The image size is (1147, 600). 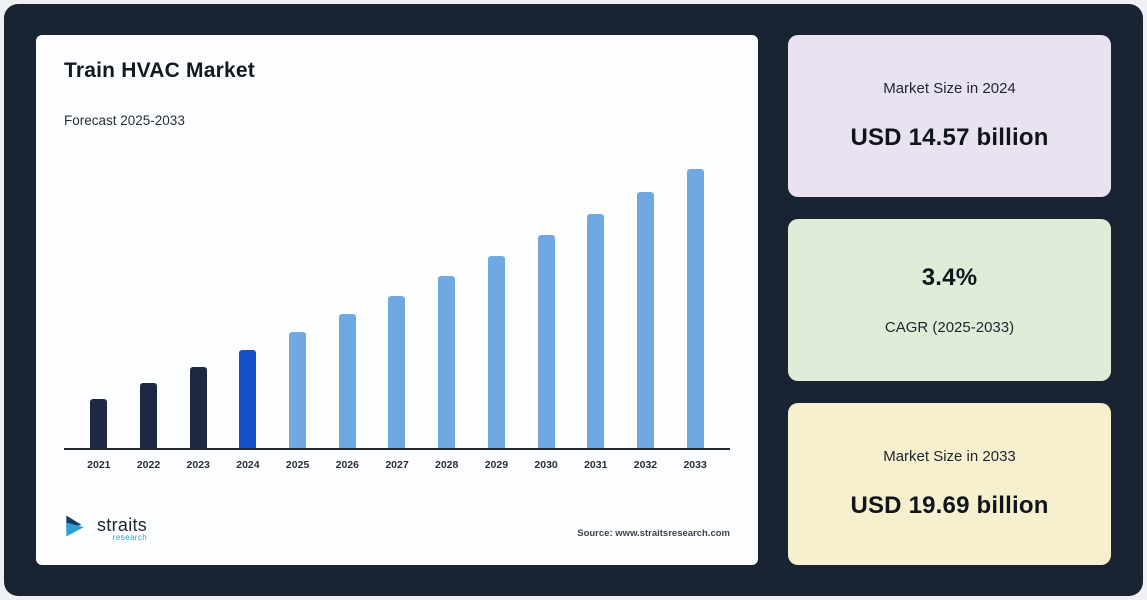 What do you see at coordinates (949, 137) in the screenshot?
I see `stat-value: USD 14.57 billion` at bounding box center [949, 137].